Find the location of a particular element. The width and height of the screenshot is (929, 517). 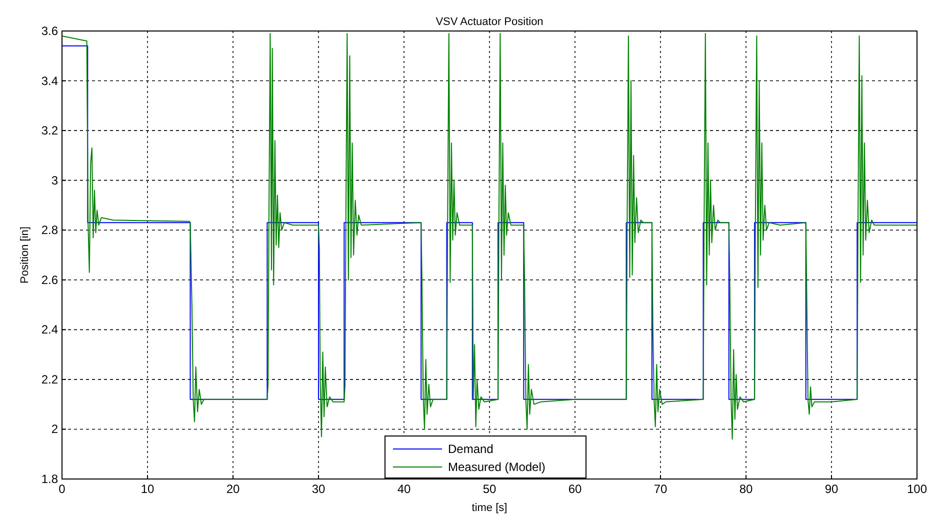

x-tick-label: 60 is located at coordinates (575, 489).